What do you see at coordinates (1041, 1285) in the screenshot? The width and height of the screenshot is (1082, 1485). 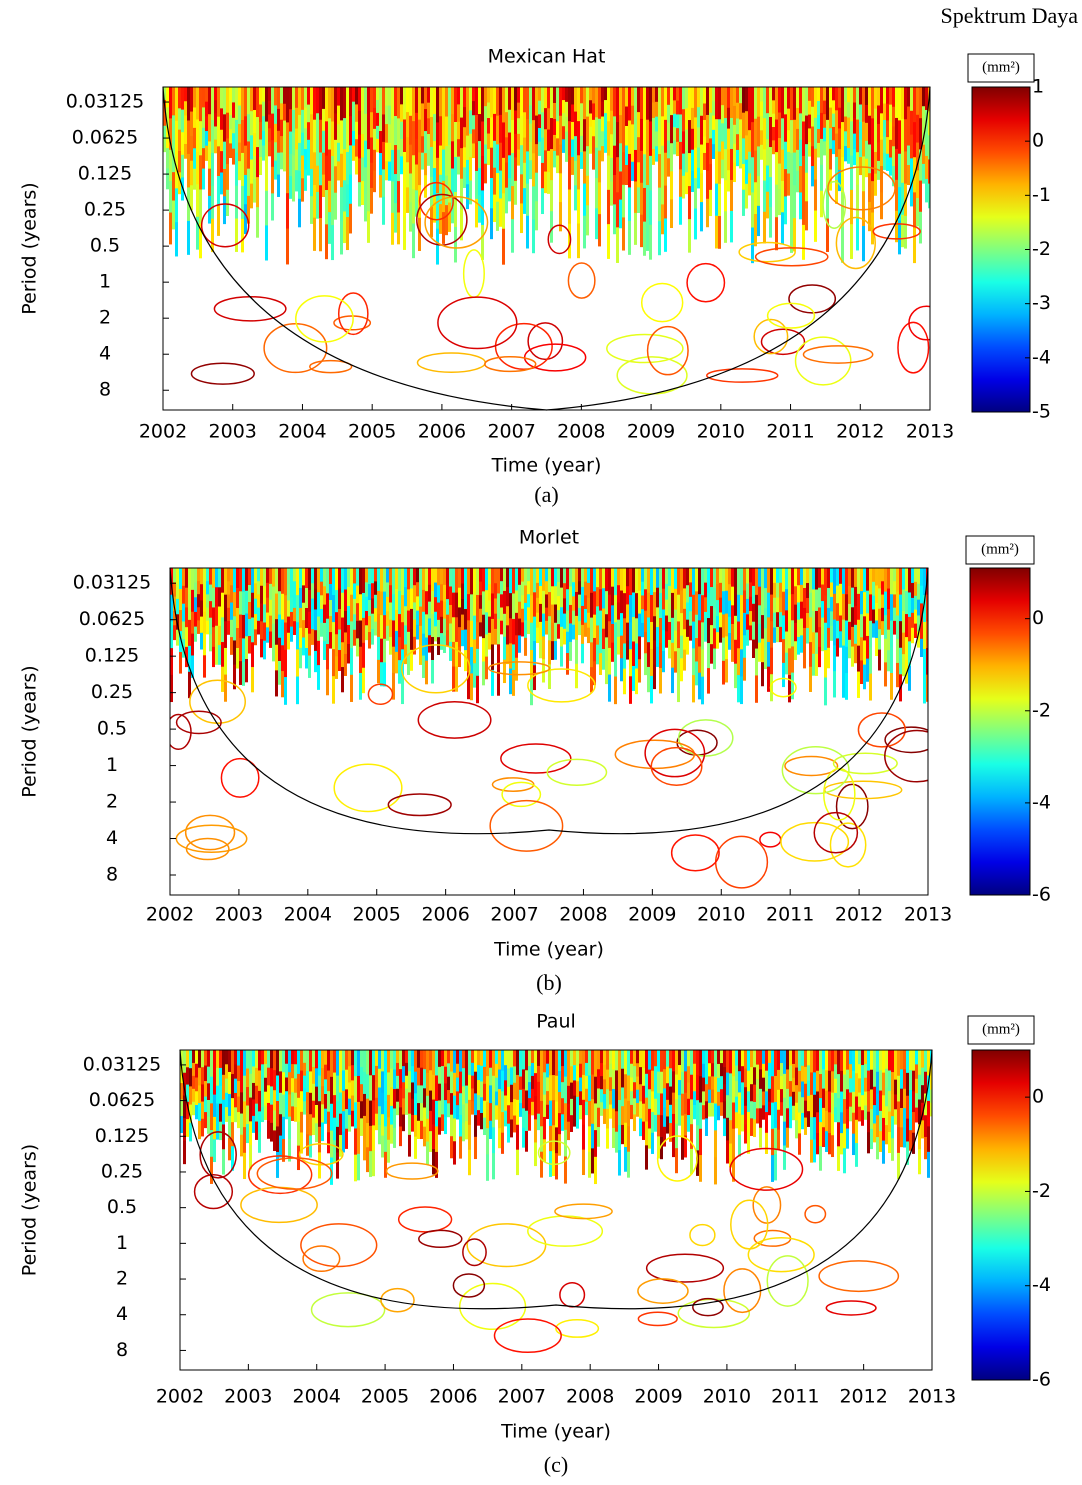 I see `colorbar-tick-label: -4` at bounding box center [1041, 1285].